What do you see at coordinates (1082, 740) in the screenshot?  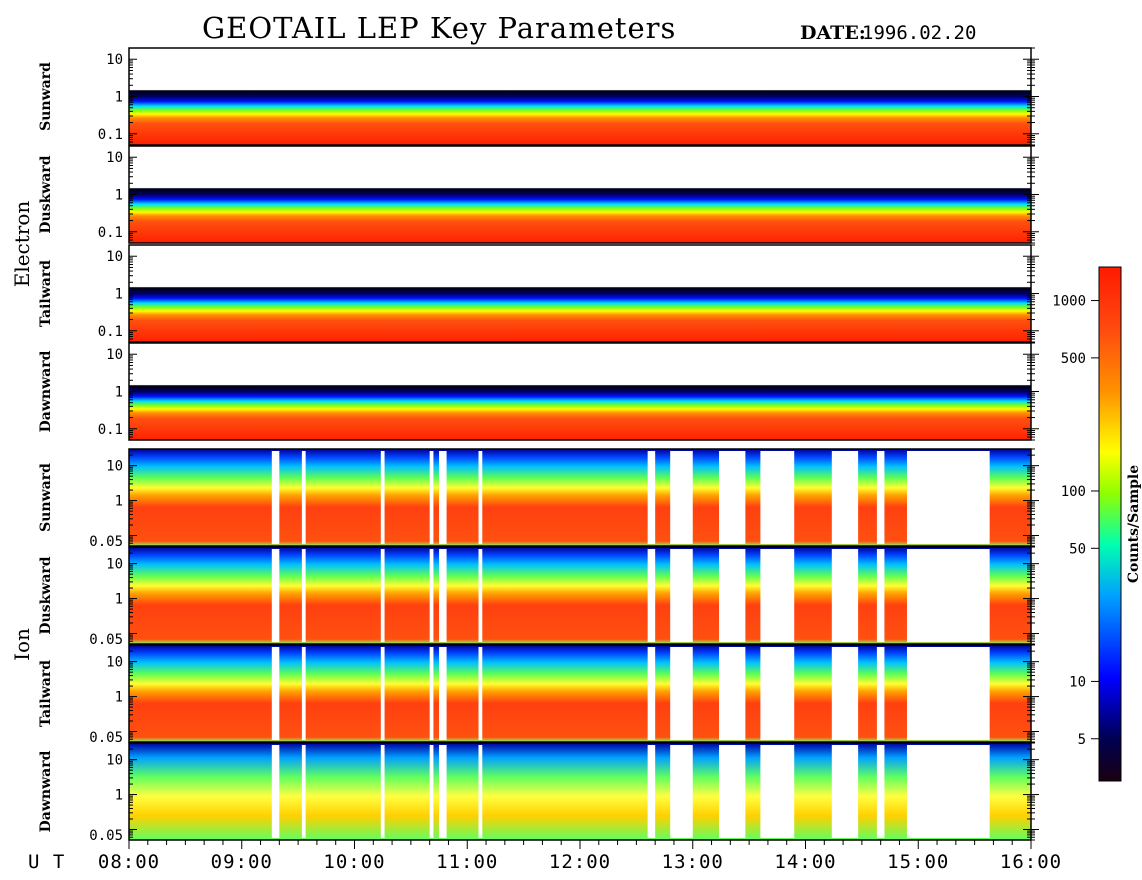 I see `colorbar-tick-label: 5` at bounding box center [1082, 740].